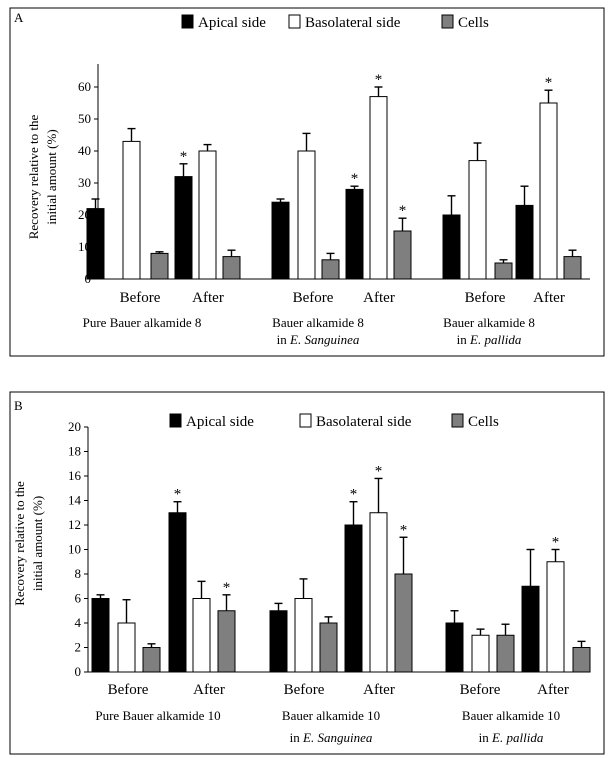 The width and height of the screenshot is (614, 758). I want to click on group-label: Pure Bauer alkamide 8, so click(142, 322).